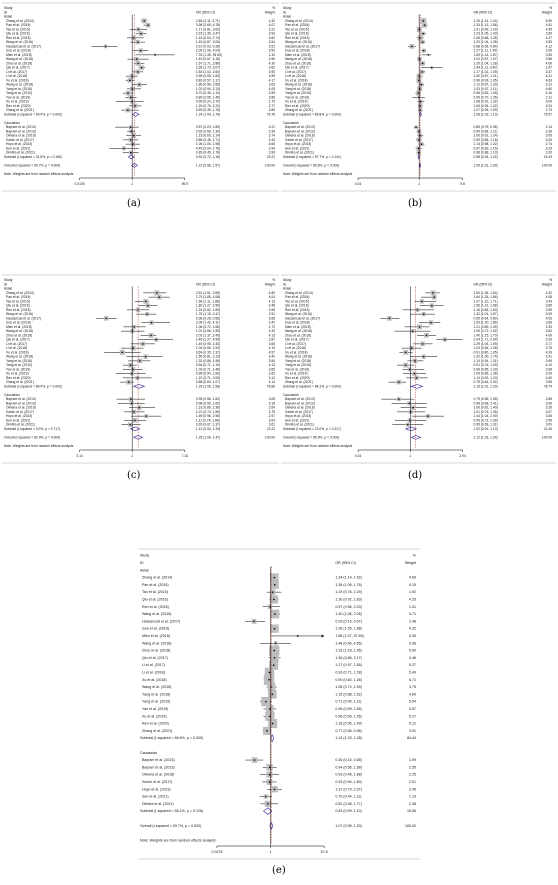  I want to click on study-effect-text: 0.98 (0.68, 1.41), so click(486, 403).